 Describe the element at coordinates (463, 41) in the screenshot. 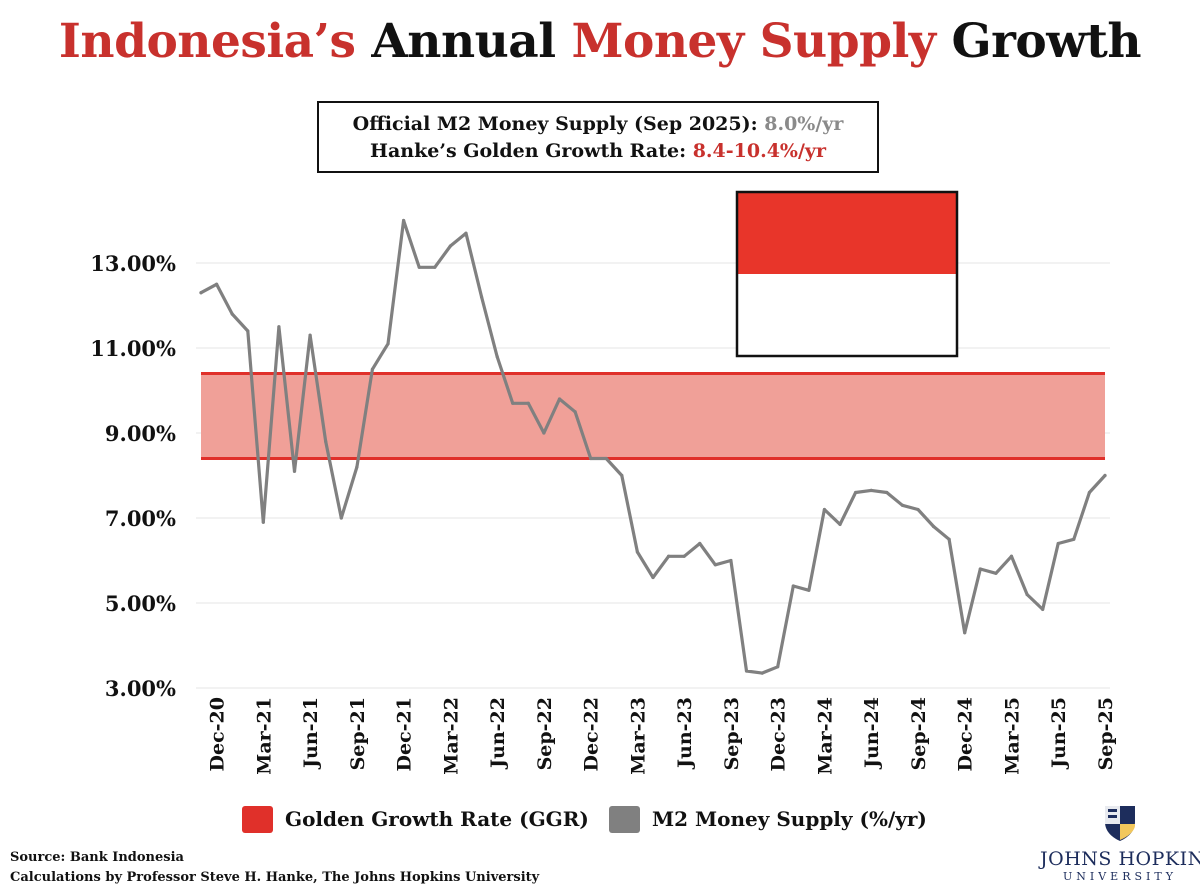

I see `title-annual: Annual` at that location.